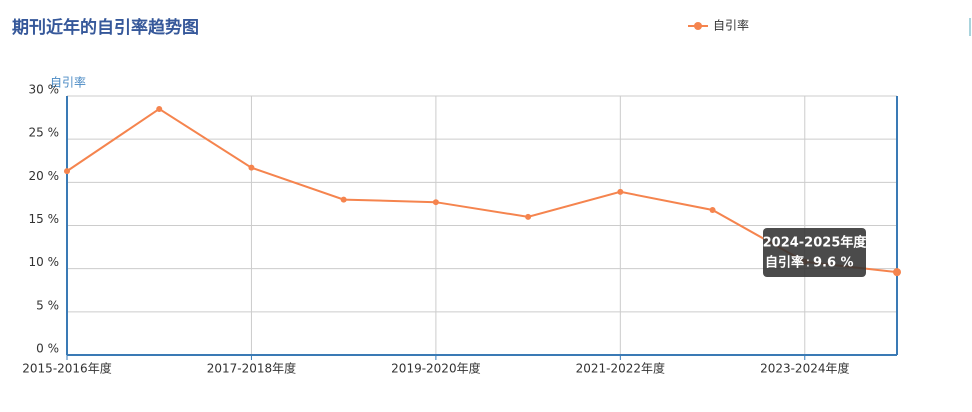  What do you see at coordinates (251, 368) in the screenshot?
I see `x-tick-label: 2017-2018年度` at bounding box center [251, 368].